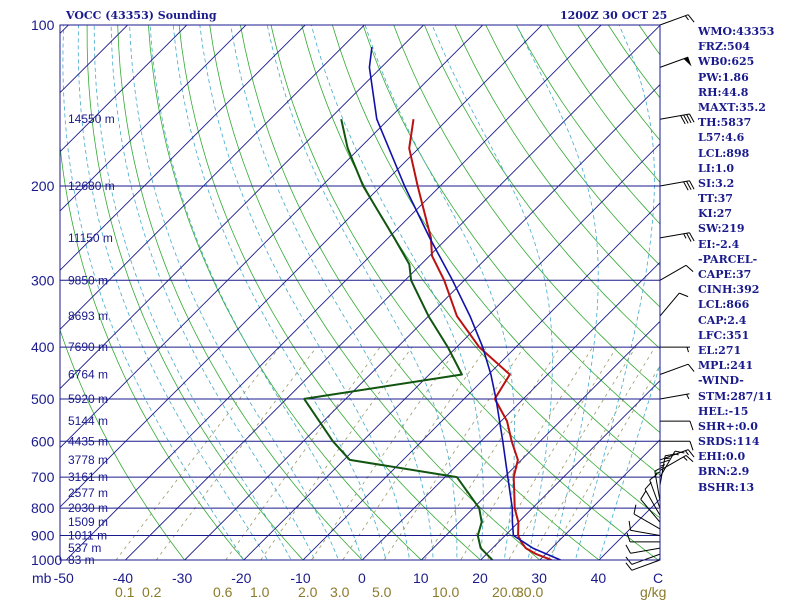 Image resolution: width=800 pixels, height=600 pixels. Describe the element at coordinates (726, 366) in the screenshot. I see `index-line: MPL:241` at that location.